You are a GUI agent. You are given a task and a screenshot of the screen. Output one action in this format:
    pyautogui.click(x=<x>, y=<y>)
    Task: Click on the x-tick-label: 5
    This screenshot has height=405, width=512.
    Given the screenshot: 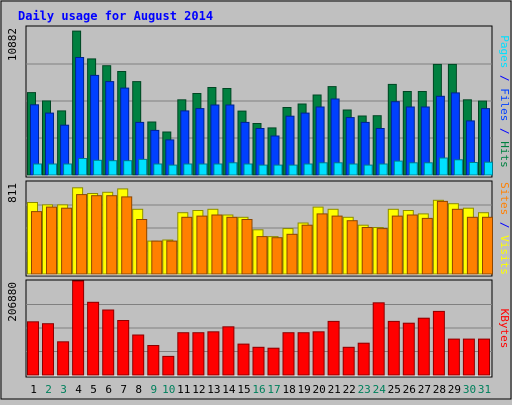 What is the action you would take?
    pyautogui.click(x=93, y=389)
    